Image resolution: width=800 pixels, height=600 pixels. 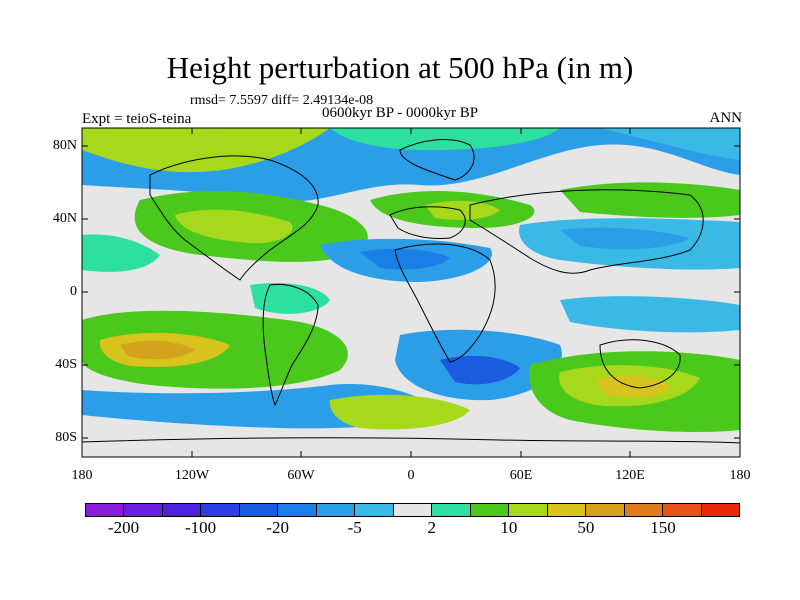 I want to click on australia-outline, so click(x=640, y=364).